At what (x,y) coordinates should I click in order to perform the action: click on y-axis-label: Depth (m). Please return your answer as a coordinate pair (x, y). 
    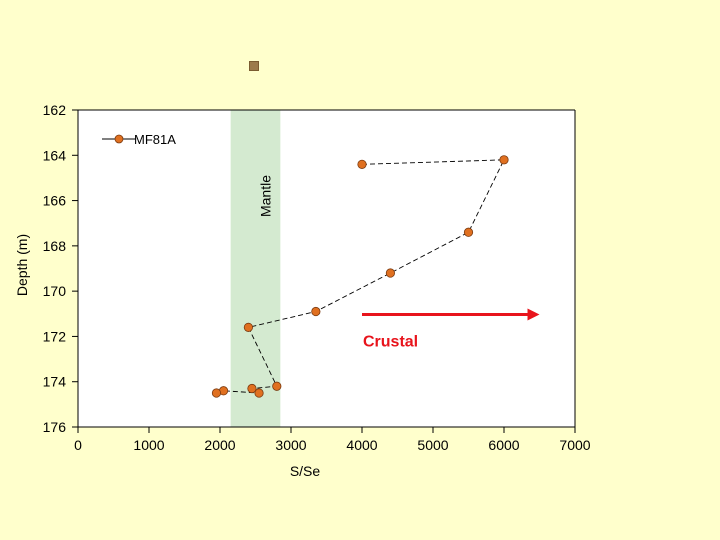
    Looking at the image, I should click on (22, 265).